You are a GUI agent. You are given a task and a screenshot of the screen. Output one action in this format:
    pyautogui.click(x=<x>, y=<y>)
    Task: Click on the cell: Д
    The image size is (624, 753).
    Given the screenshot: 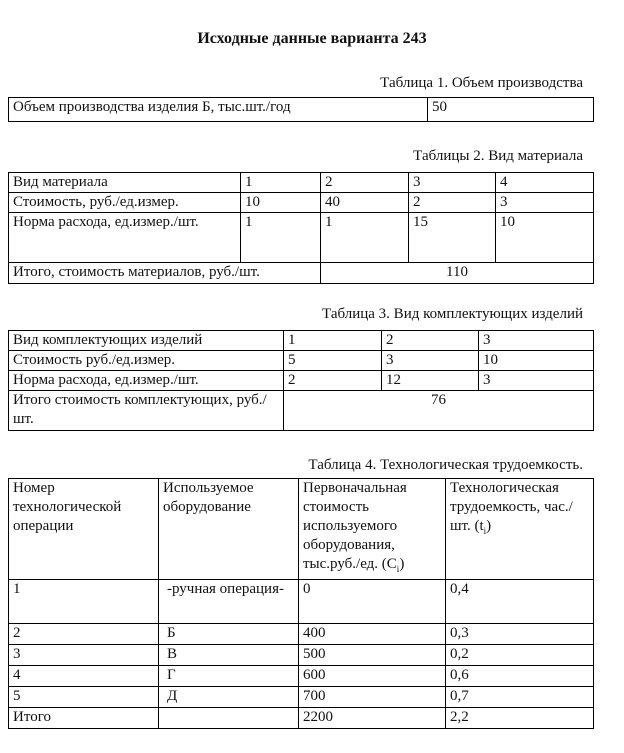 What is the action you would take?
    pyautogui.click(x=228, y=697)
    